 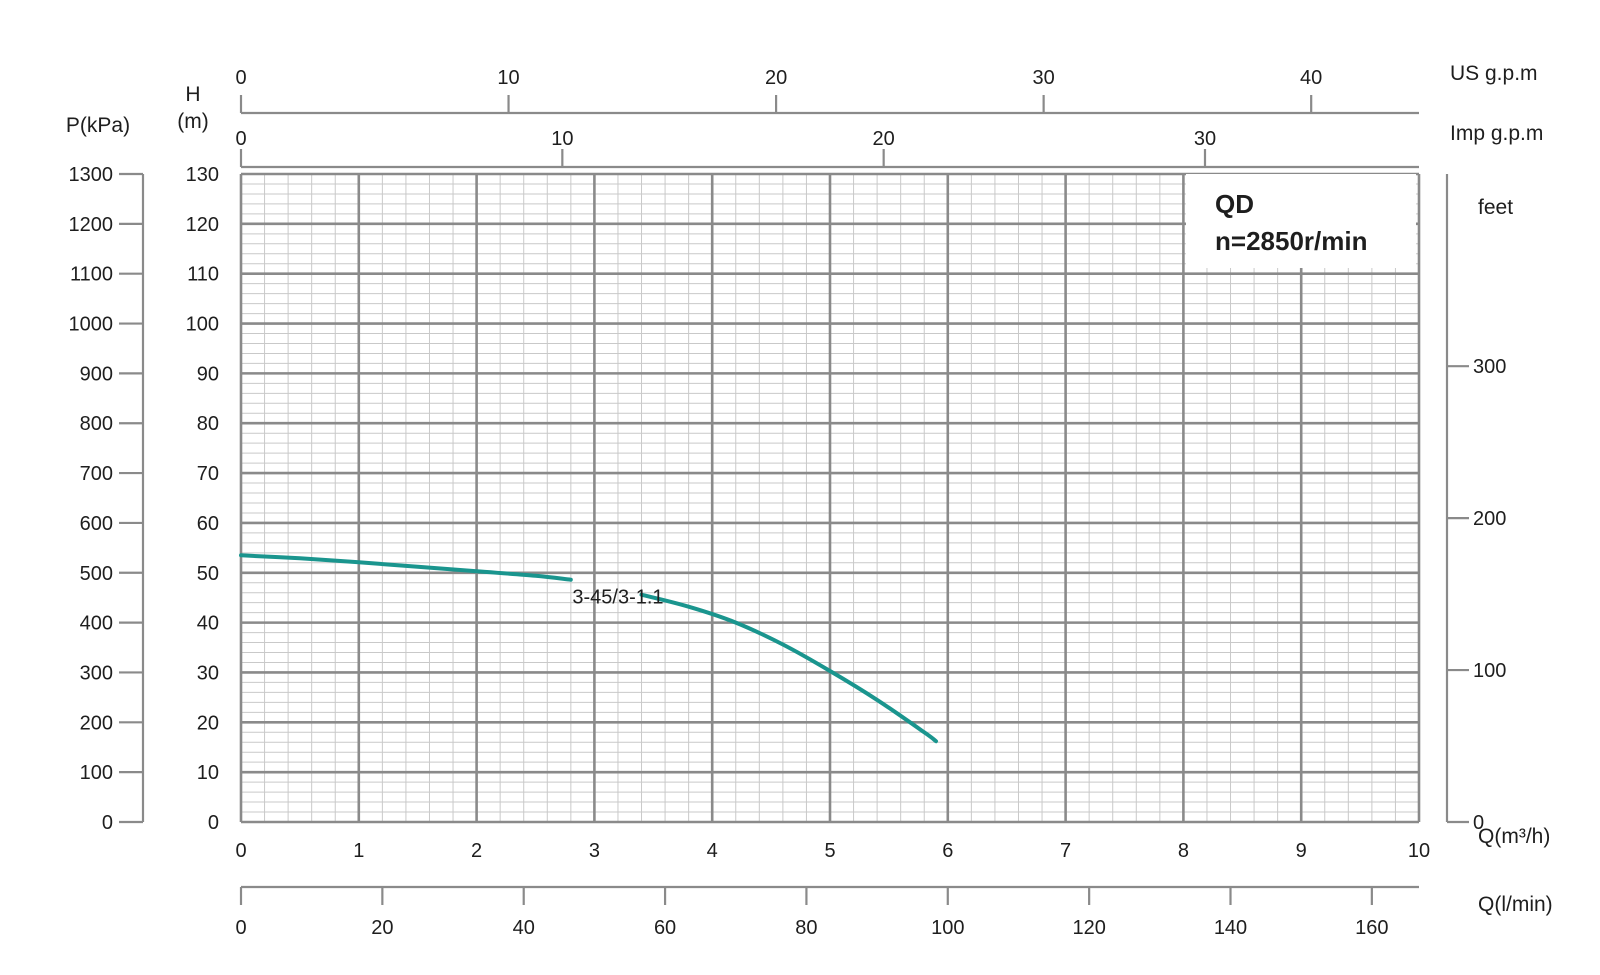 I want to click on kpa-tick-label: 600, so click(x=96, y=524).